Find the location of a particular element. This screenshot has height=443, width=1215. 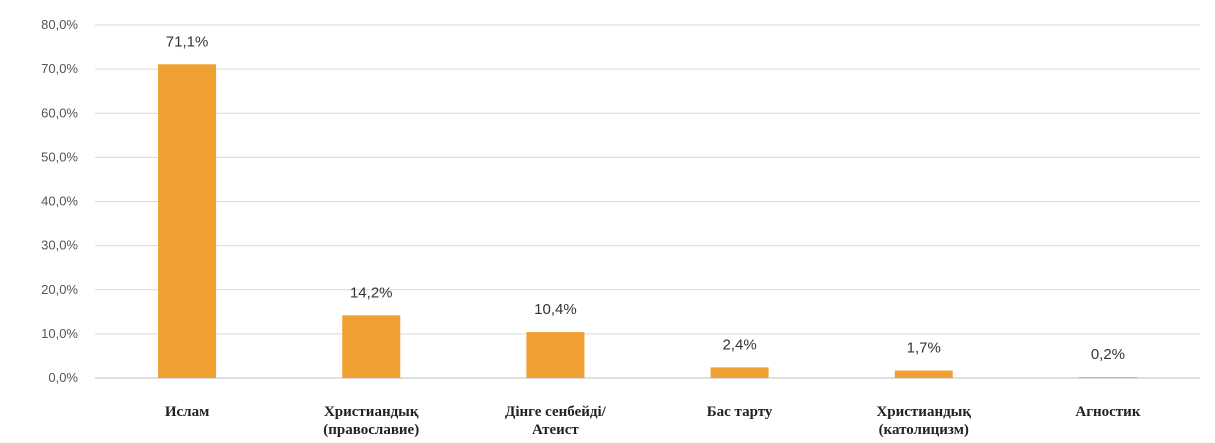

x-tick-label-line: Дінге сенбейді/ is located at coordinates (556, 412).